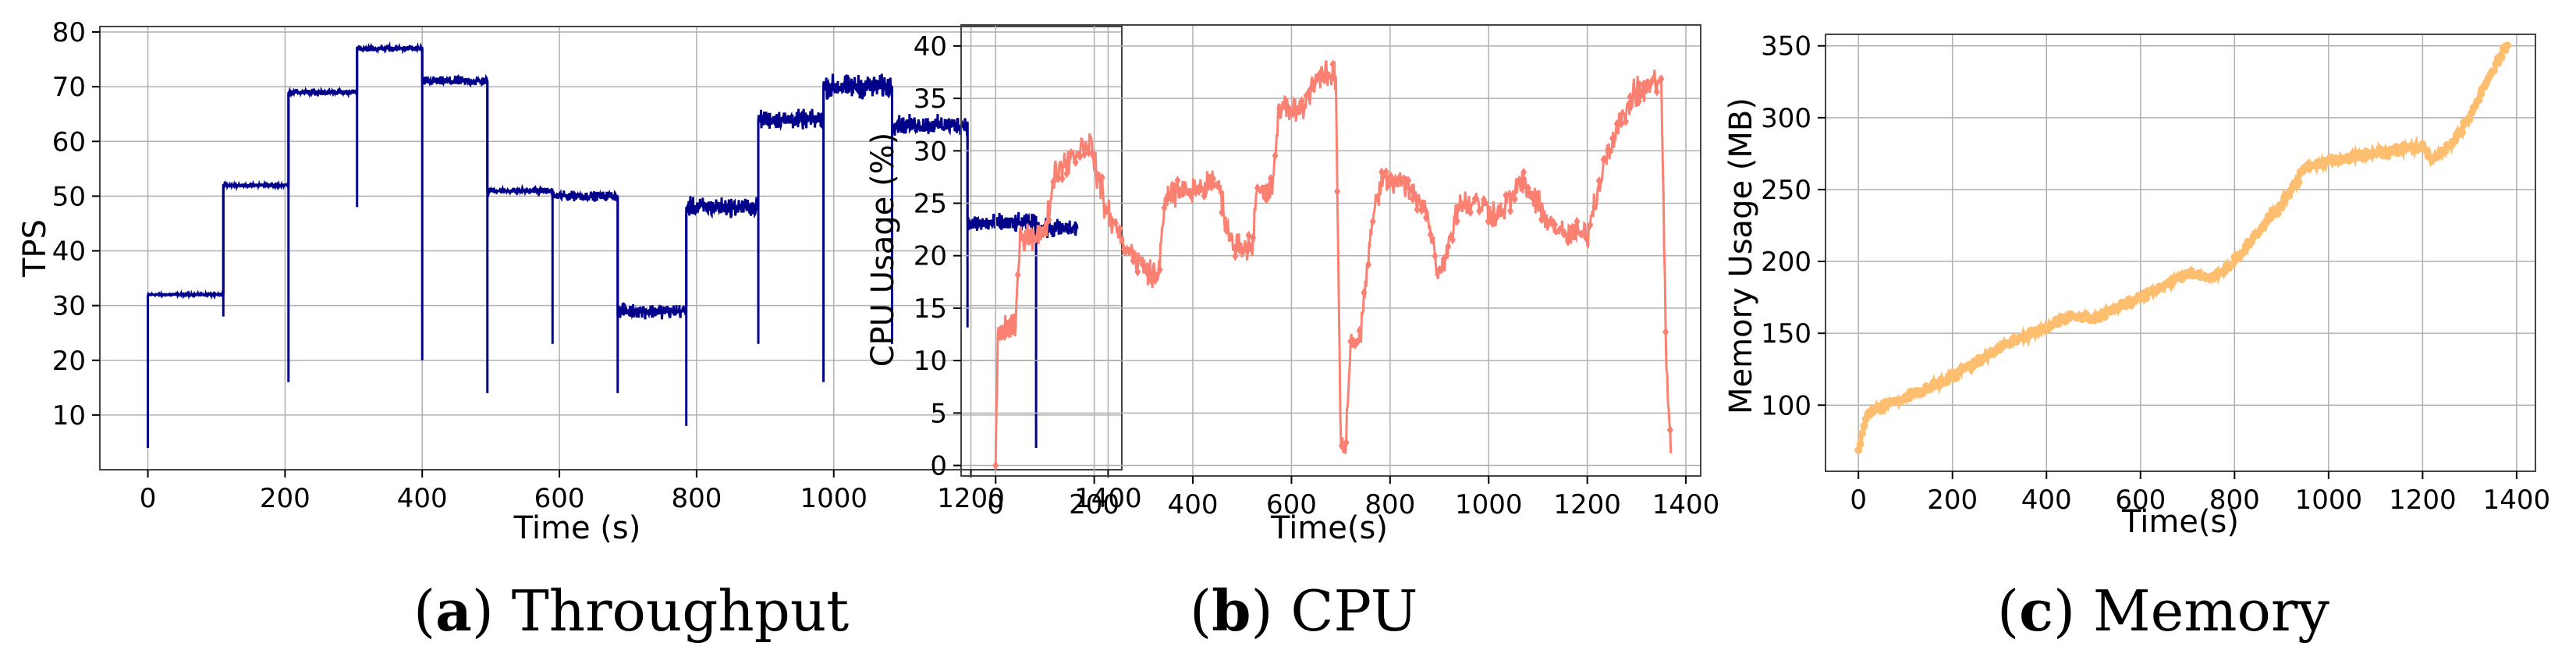  What do you see at coordinates (938, 467) in the screenshot?
I see `panel-b-ytick-label-0: 0` at bounding box center [938, 467].